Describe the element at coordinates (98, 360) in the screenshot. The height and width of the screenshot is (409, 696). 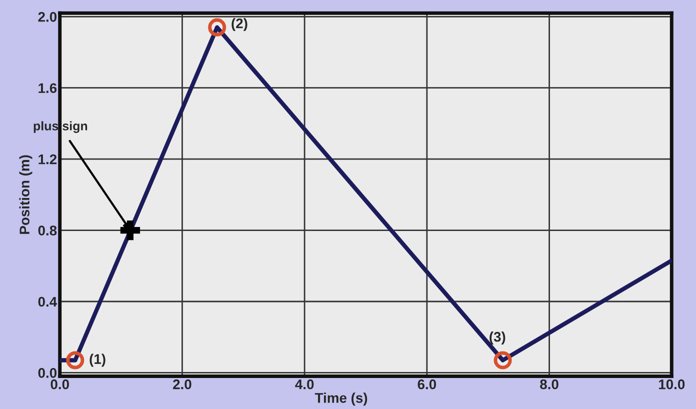
I see `annotation: (1)` at that location.